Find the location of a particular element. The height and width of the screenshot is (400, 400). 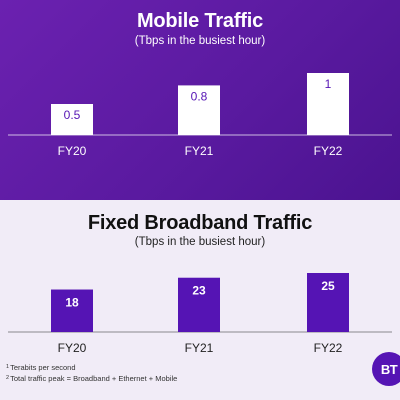

data-label: 1 is located at coordinates (328, 84).